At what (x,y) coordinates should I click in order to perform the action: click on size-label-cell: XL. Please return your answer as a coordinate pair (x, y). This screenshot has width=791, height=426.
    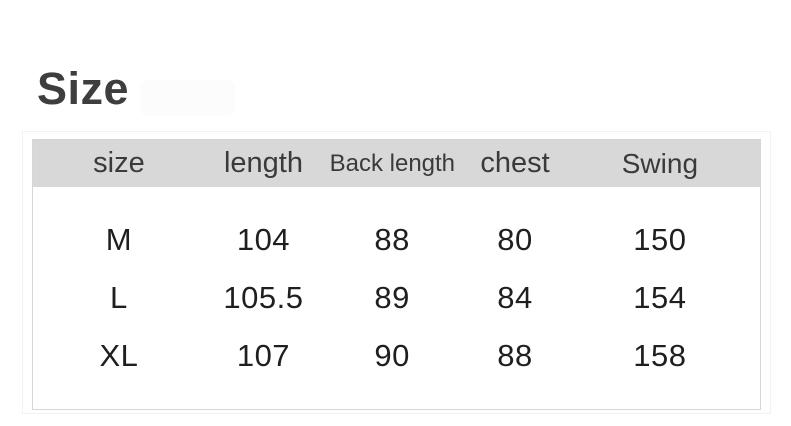
    Looking at the image, I should click on (119, 355).